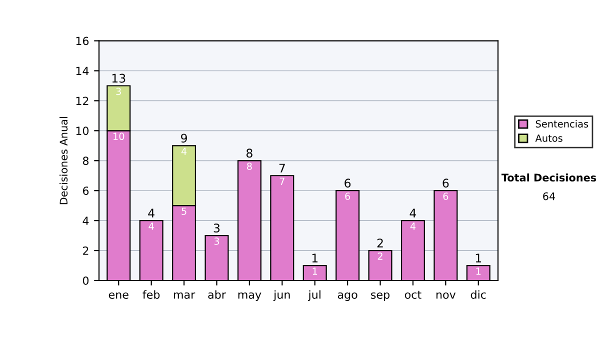  Describe the element at coordinates (548, 138) in the screenshot. I see `legend-label: Autos` at that location.